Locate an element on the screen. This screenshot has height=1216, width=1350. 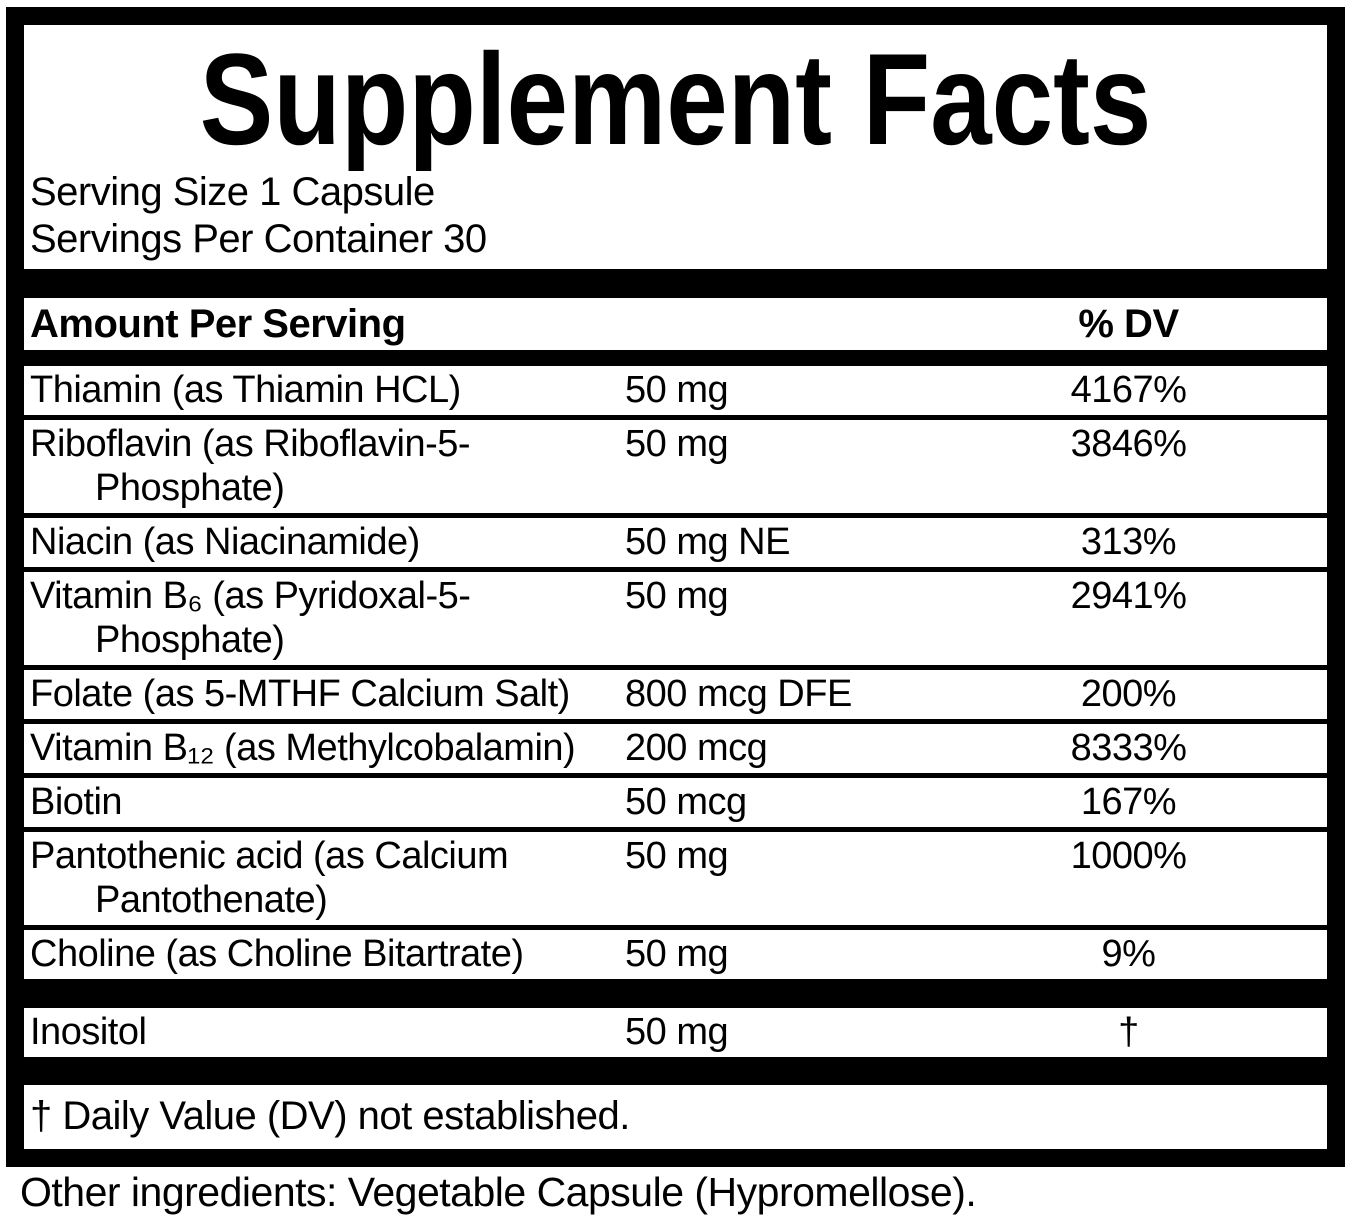
nutrient-name: Inositol is located at coordinates (88, 1031).